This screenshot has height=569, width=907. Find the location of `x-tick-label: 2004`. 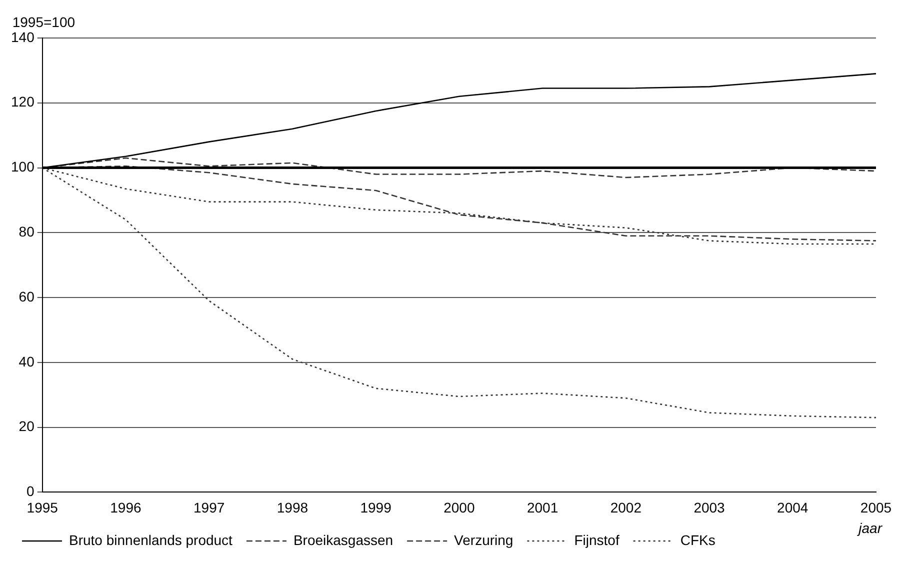

x-tick-label: 2004 is located at coordinates (792, 507).